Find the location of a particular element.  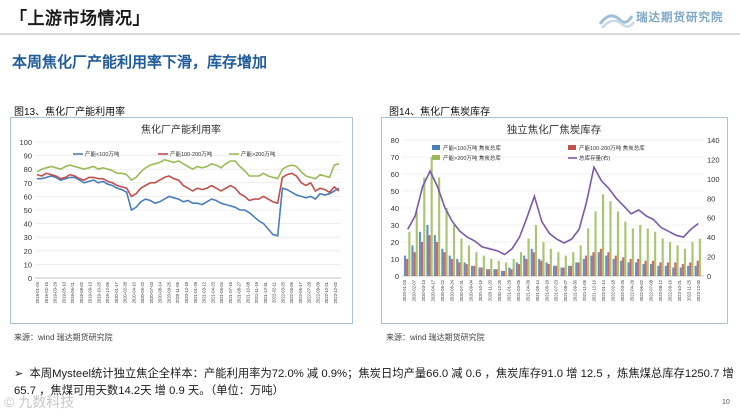

legend-label: 总库存量(右) is located at coordinates (594, 158).